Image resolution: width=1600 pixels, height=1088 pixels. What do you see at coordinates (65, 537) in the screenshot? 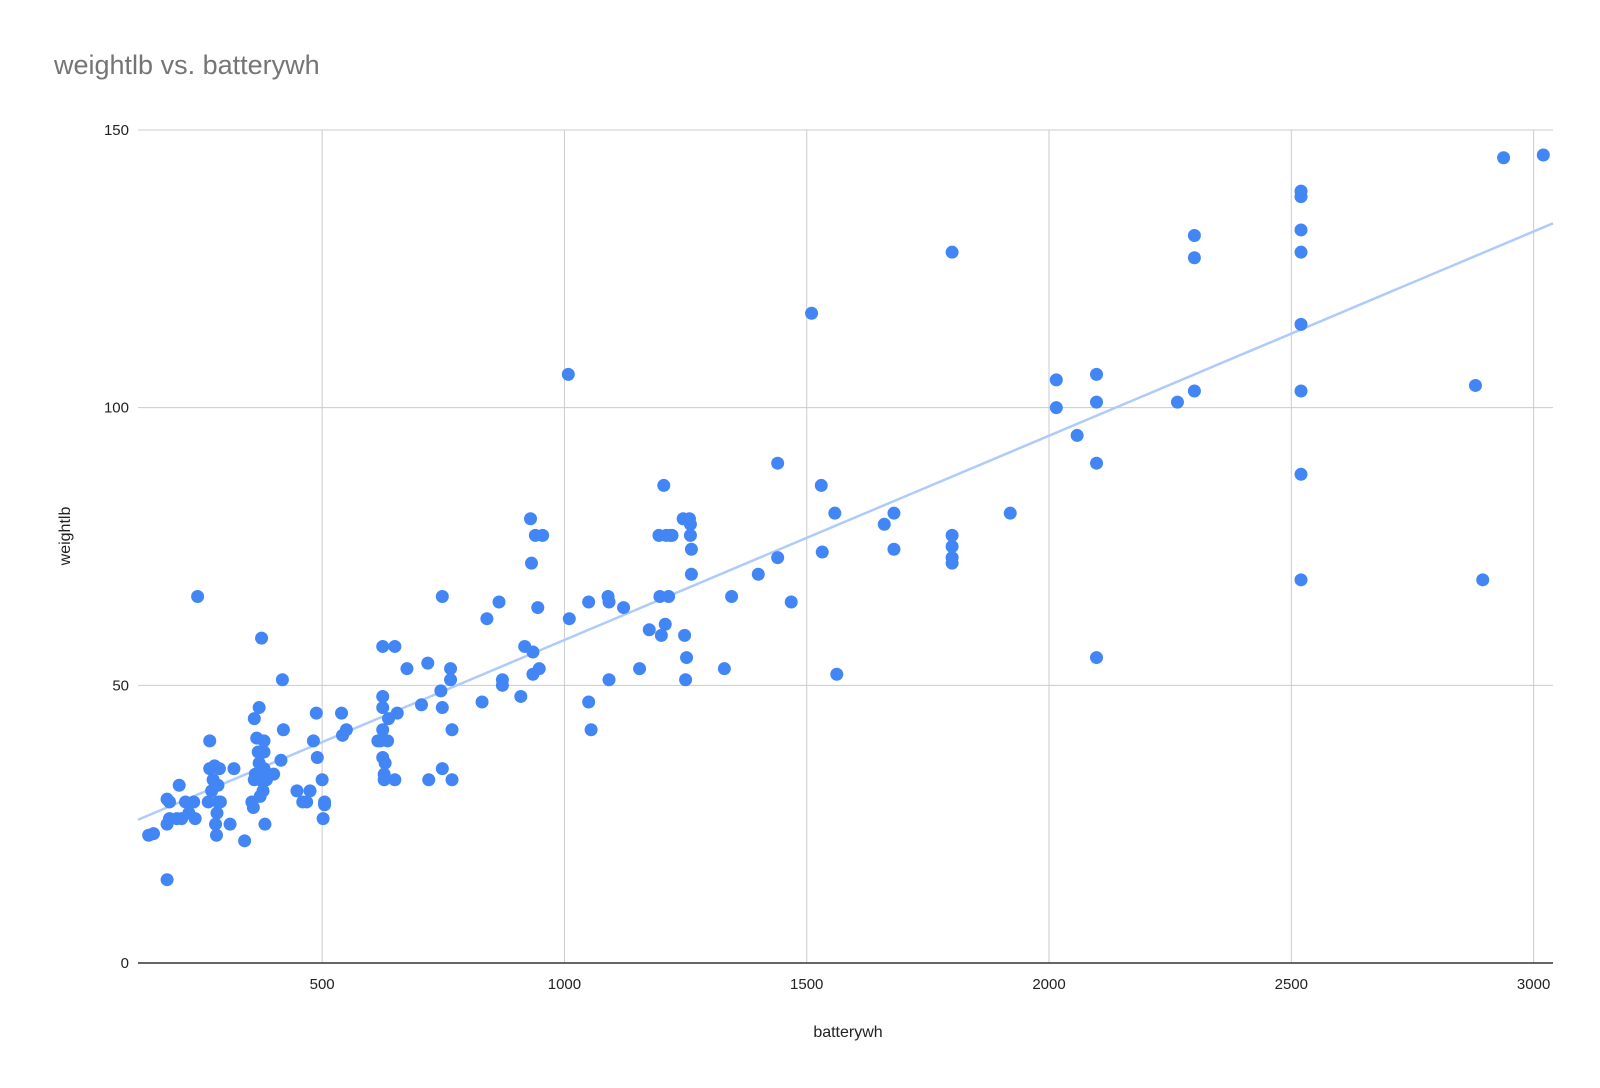
I see `y-axis-title: weightlb` at bounding box center [65, 537].